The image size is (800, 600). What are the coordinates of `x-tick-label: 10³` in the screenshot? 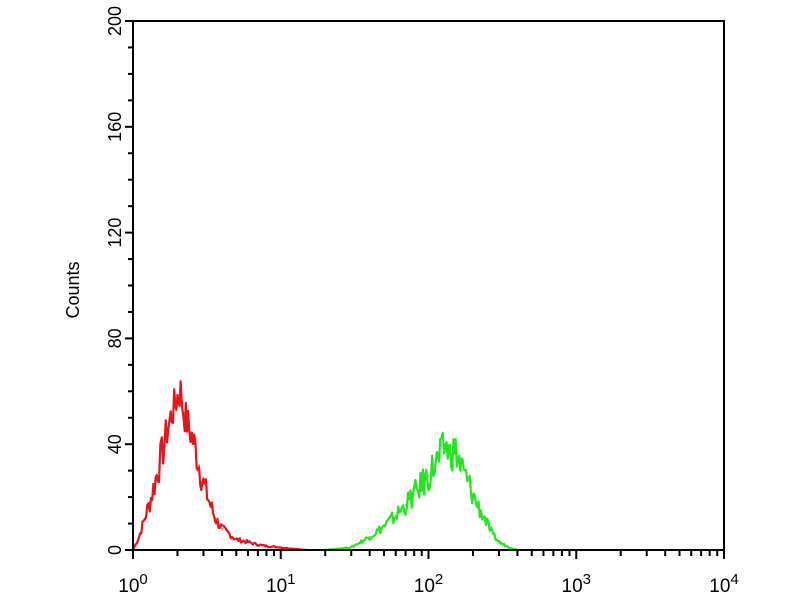 It's located at (576, 584).